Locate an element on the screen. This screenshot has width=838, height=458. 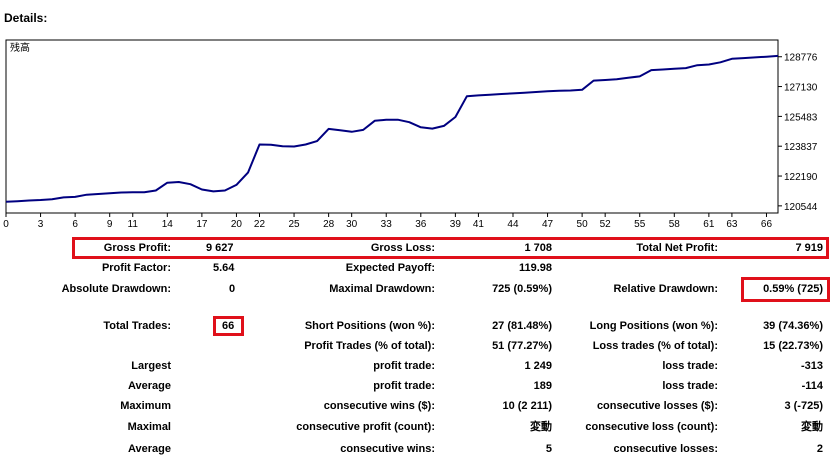
x-tick-label: 14 is located at coordinates (168, 224).